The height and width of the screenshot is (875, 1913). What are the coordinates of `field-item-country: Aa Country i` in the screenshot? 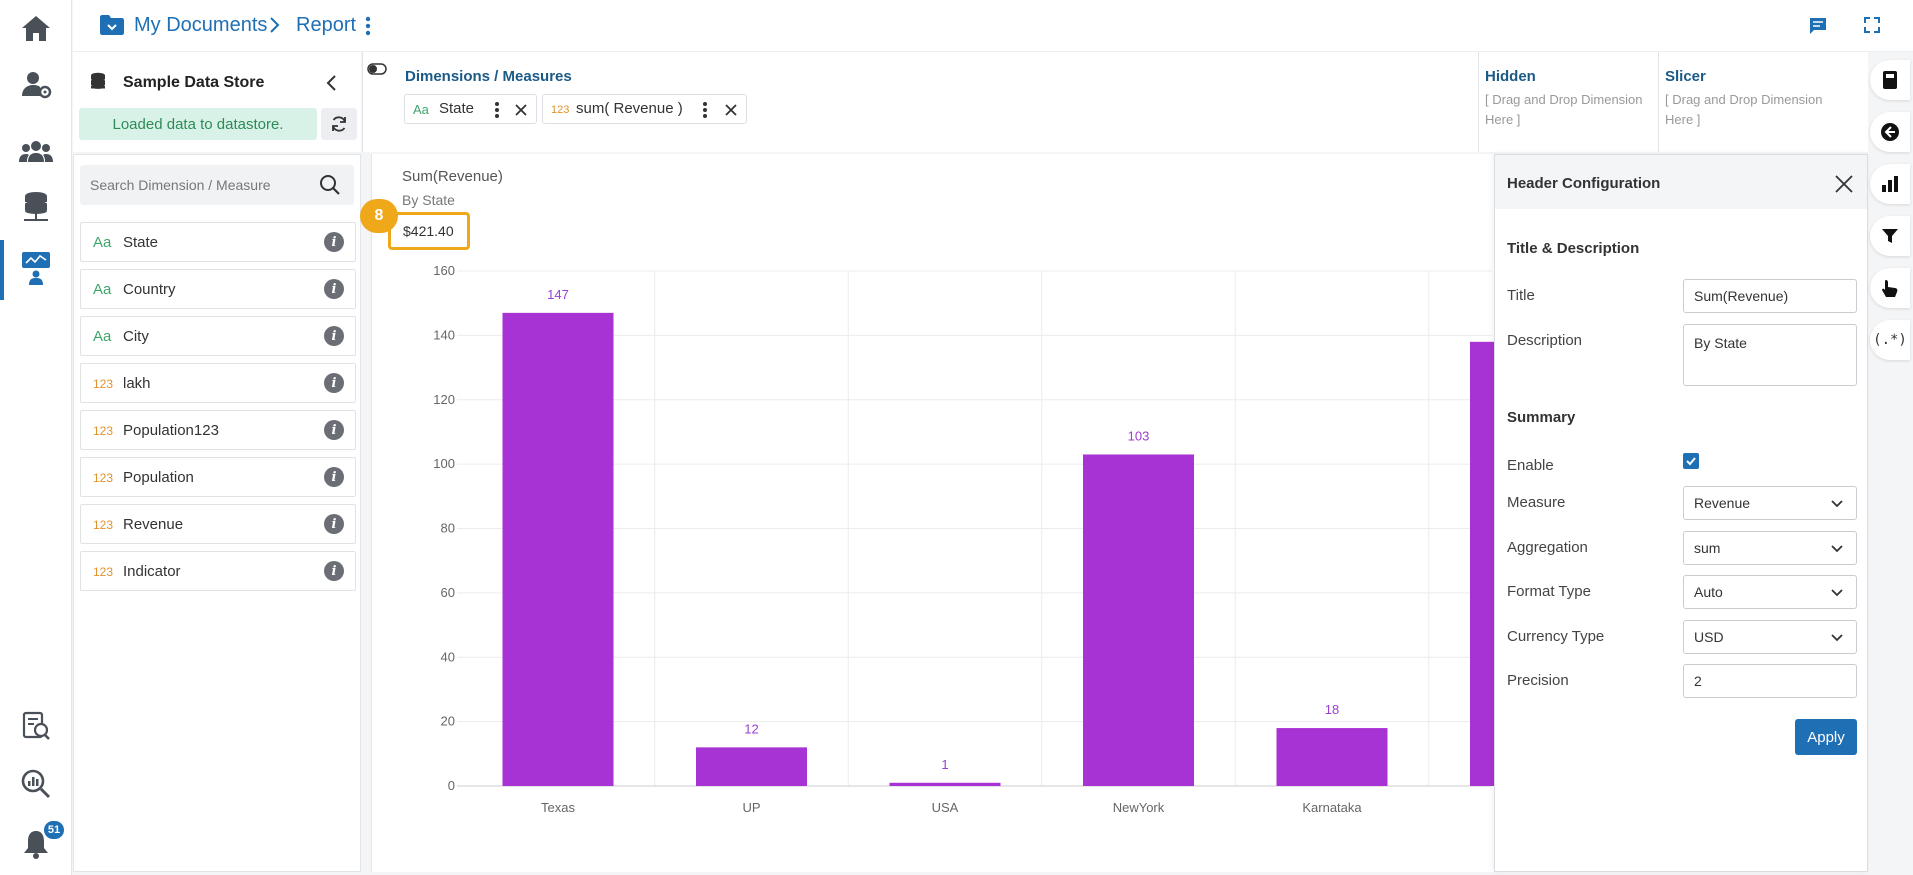 It's located at (218, 289).